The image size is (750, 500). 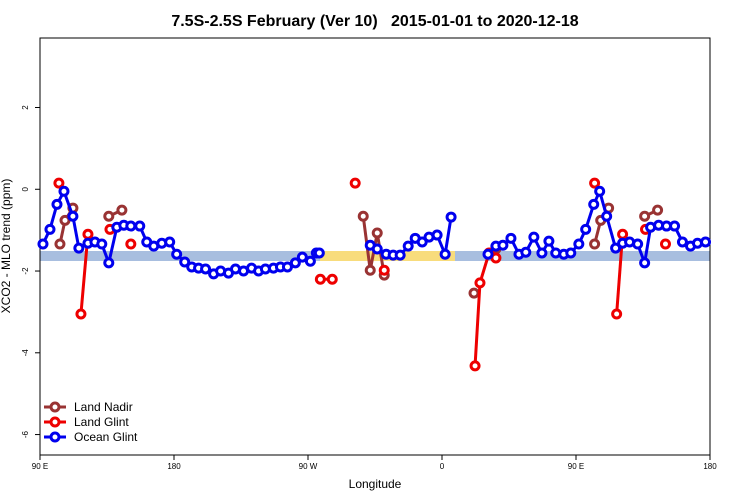 What do you see at coordinates (25, 353) in the screenshot?
I see `y-tick-label: -4` at bounding box center [25, 353].